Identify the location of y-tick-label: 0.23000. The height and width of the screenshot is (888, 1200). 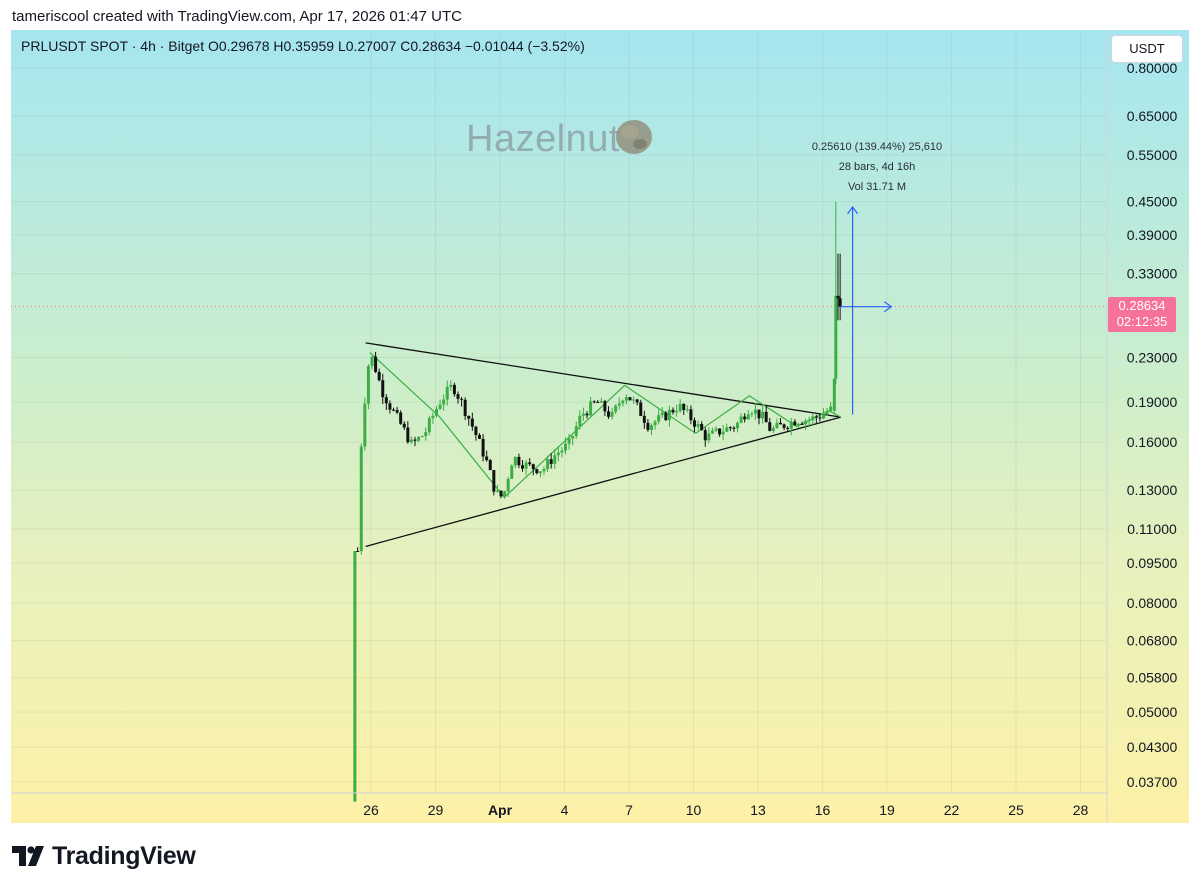
(1152, 358).